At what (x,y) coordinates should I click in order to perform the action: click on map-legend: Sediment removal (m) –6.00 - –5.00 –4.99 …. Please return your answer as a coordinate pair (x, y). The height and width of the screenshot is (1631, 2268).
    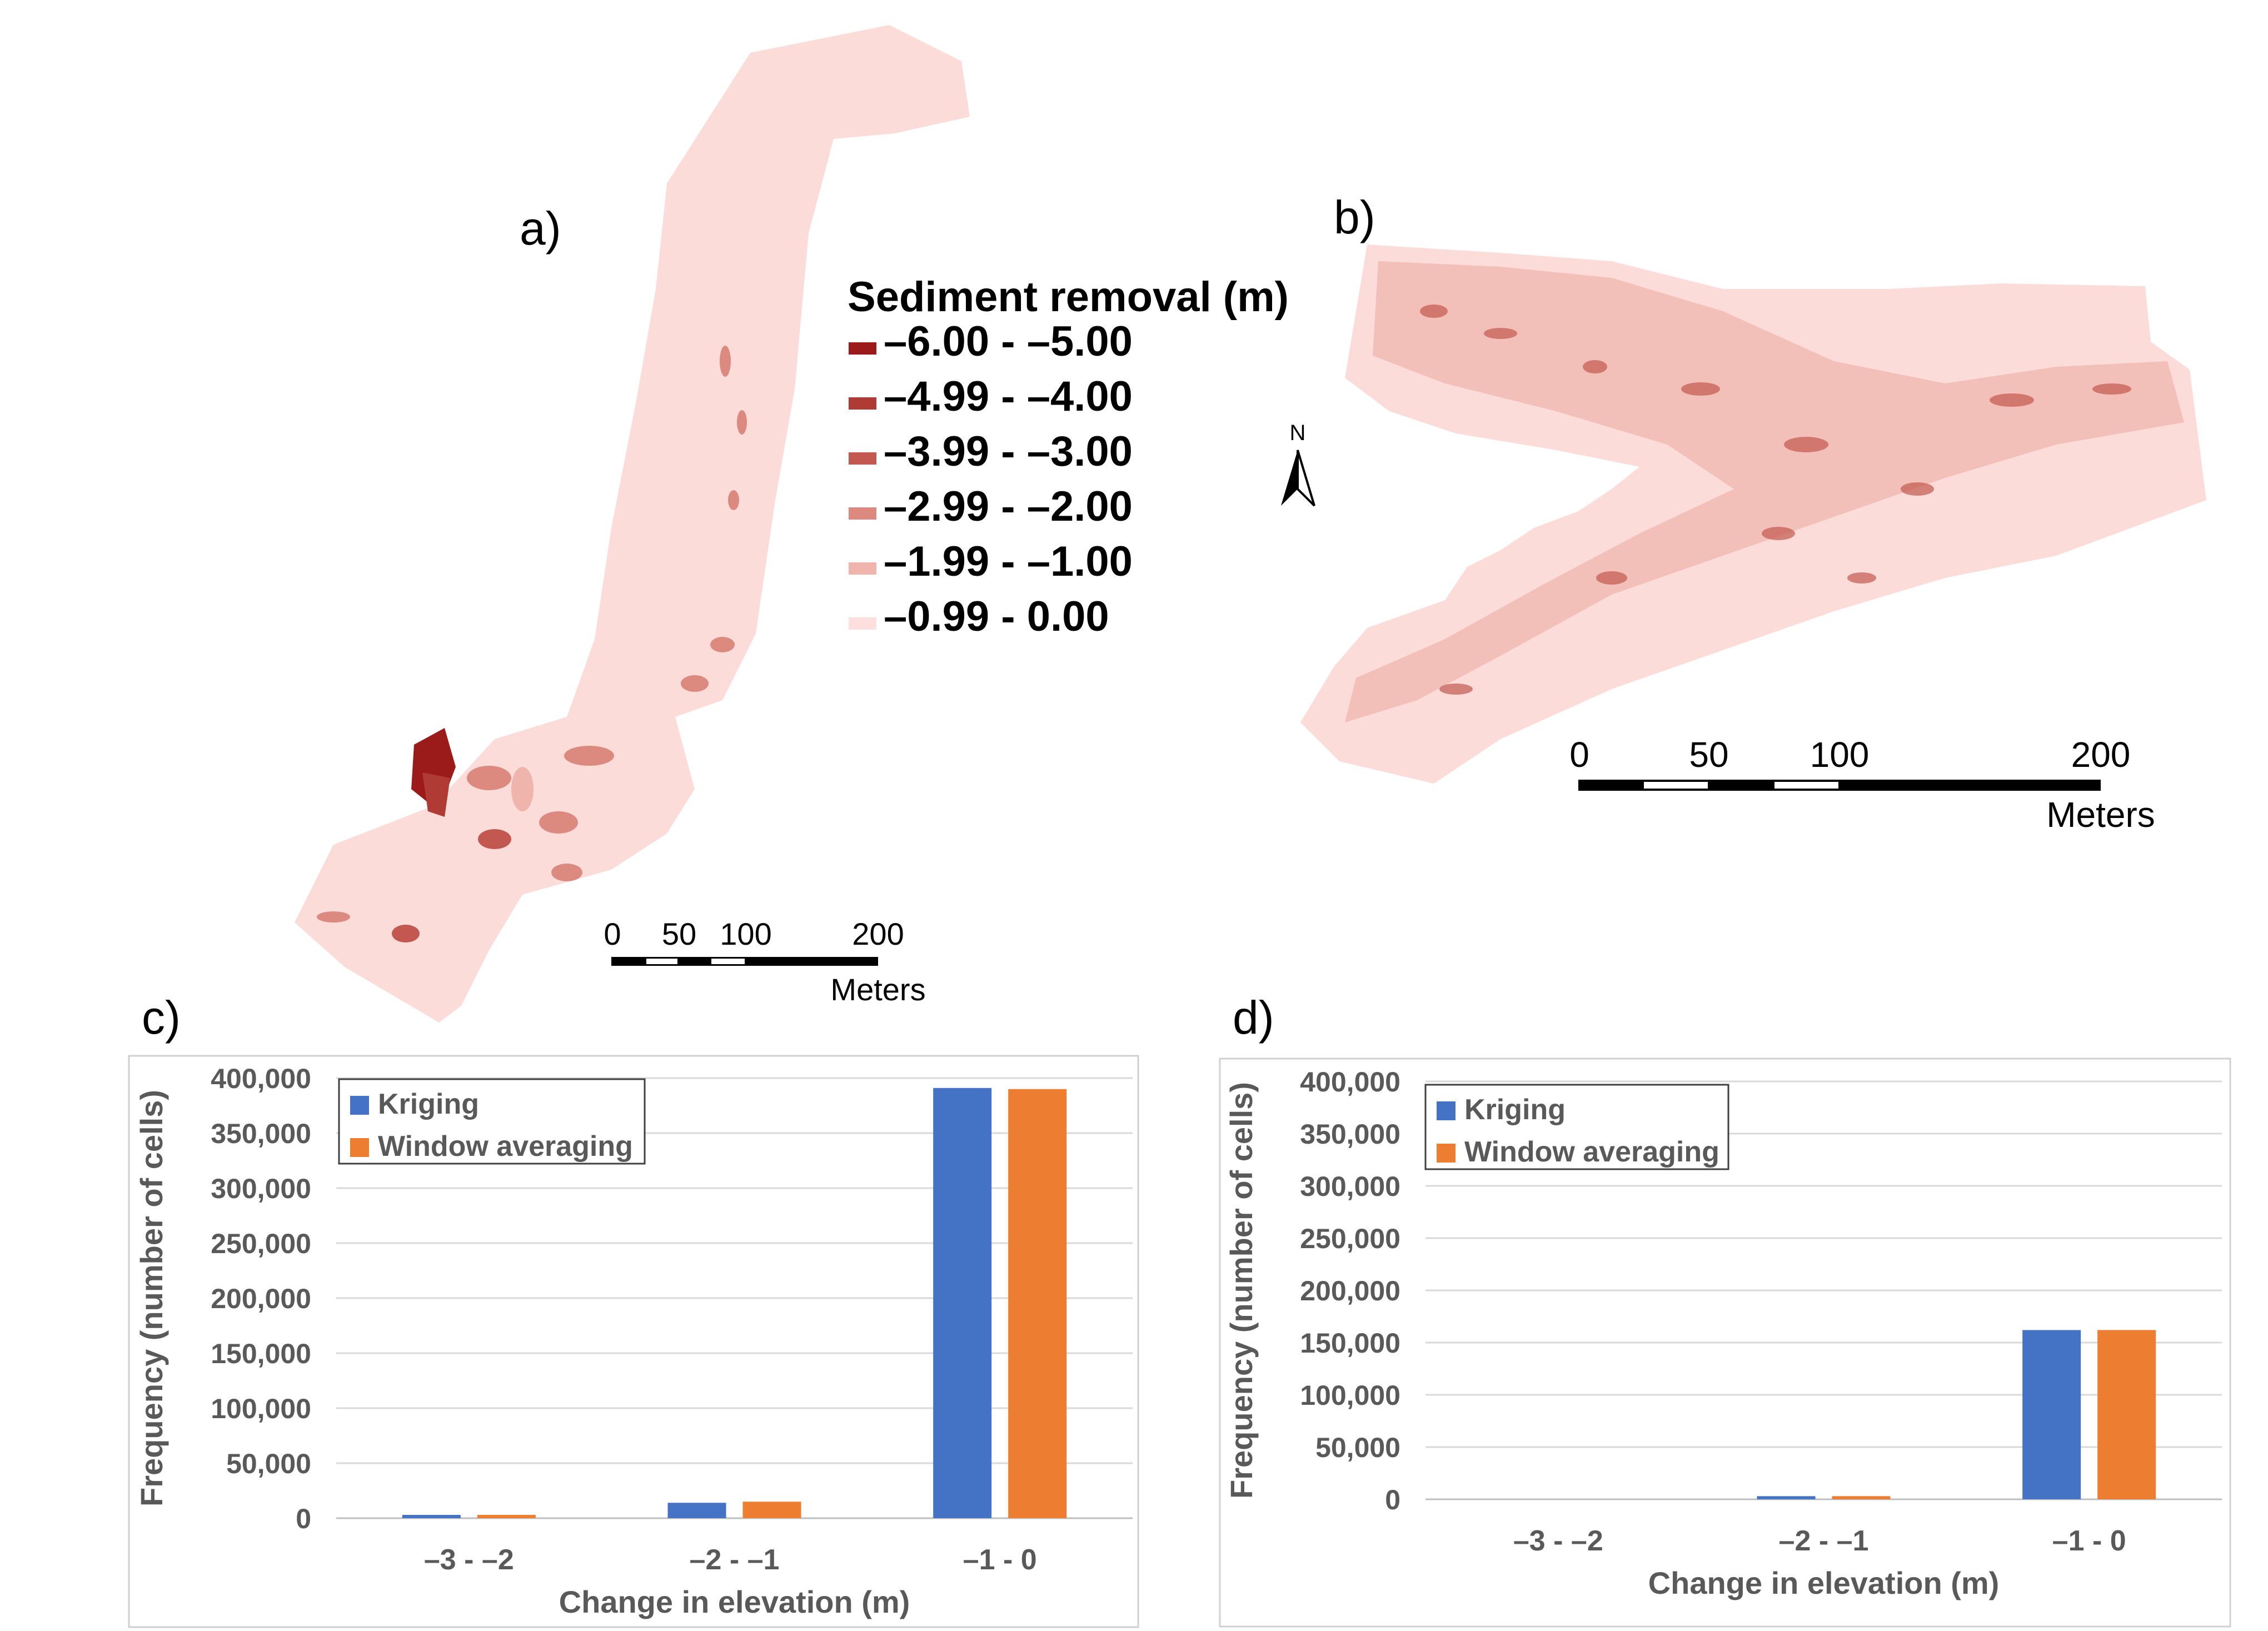
    Looking at the image, I should click on (1068, 457).